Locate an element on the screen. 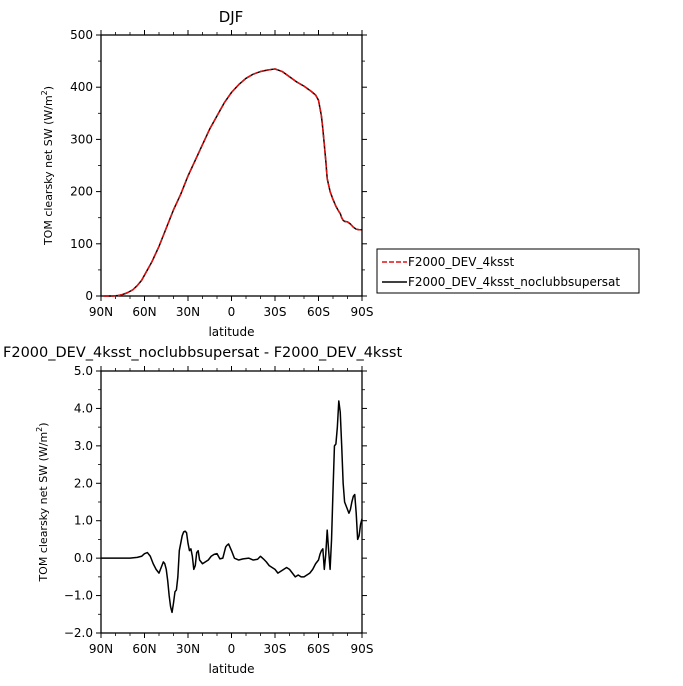 This screenshot has height=686, width=683. legend-label-1: F2000_DEV_4ksst is located at coordinates (461, 262).